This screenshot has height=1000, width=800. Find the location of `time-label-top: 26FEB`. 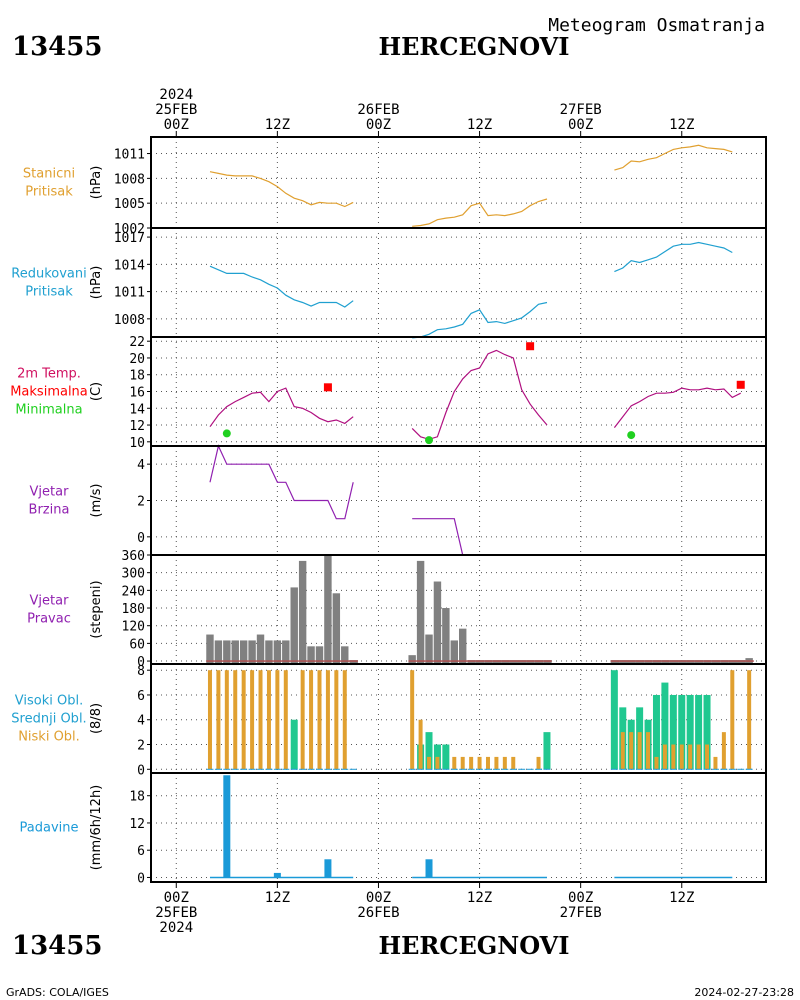

time-label-top: 26FEB is located at coordinates (378, 110).